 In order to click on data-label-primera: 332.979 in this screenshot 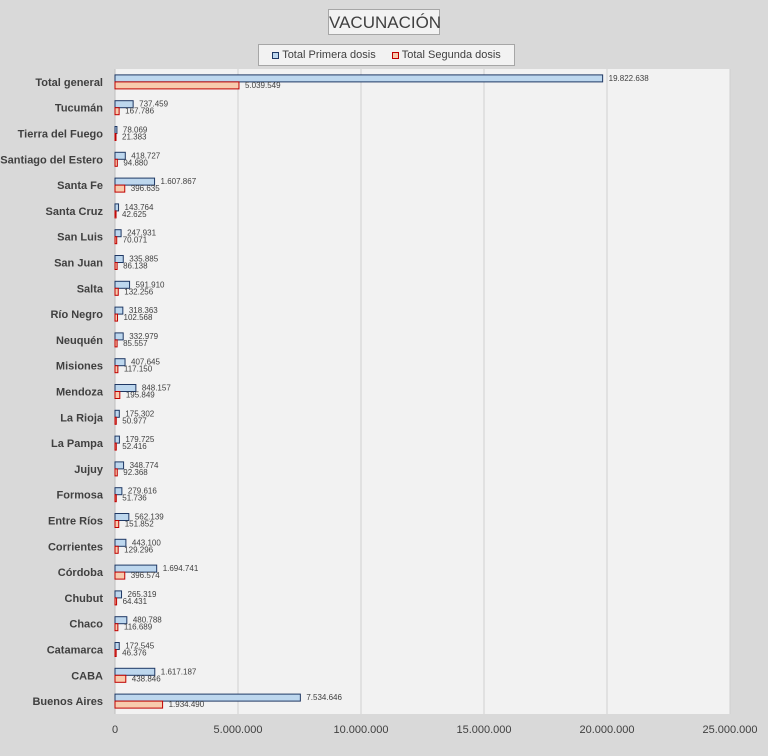, I will do `click(143, 336)`.